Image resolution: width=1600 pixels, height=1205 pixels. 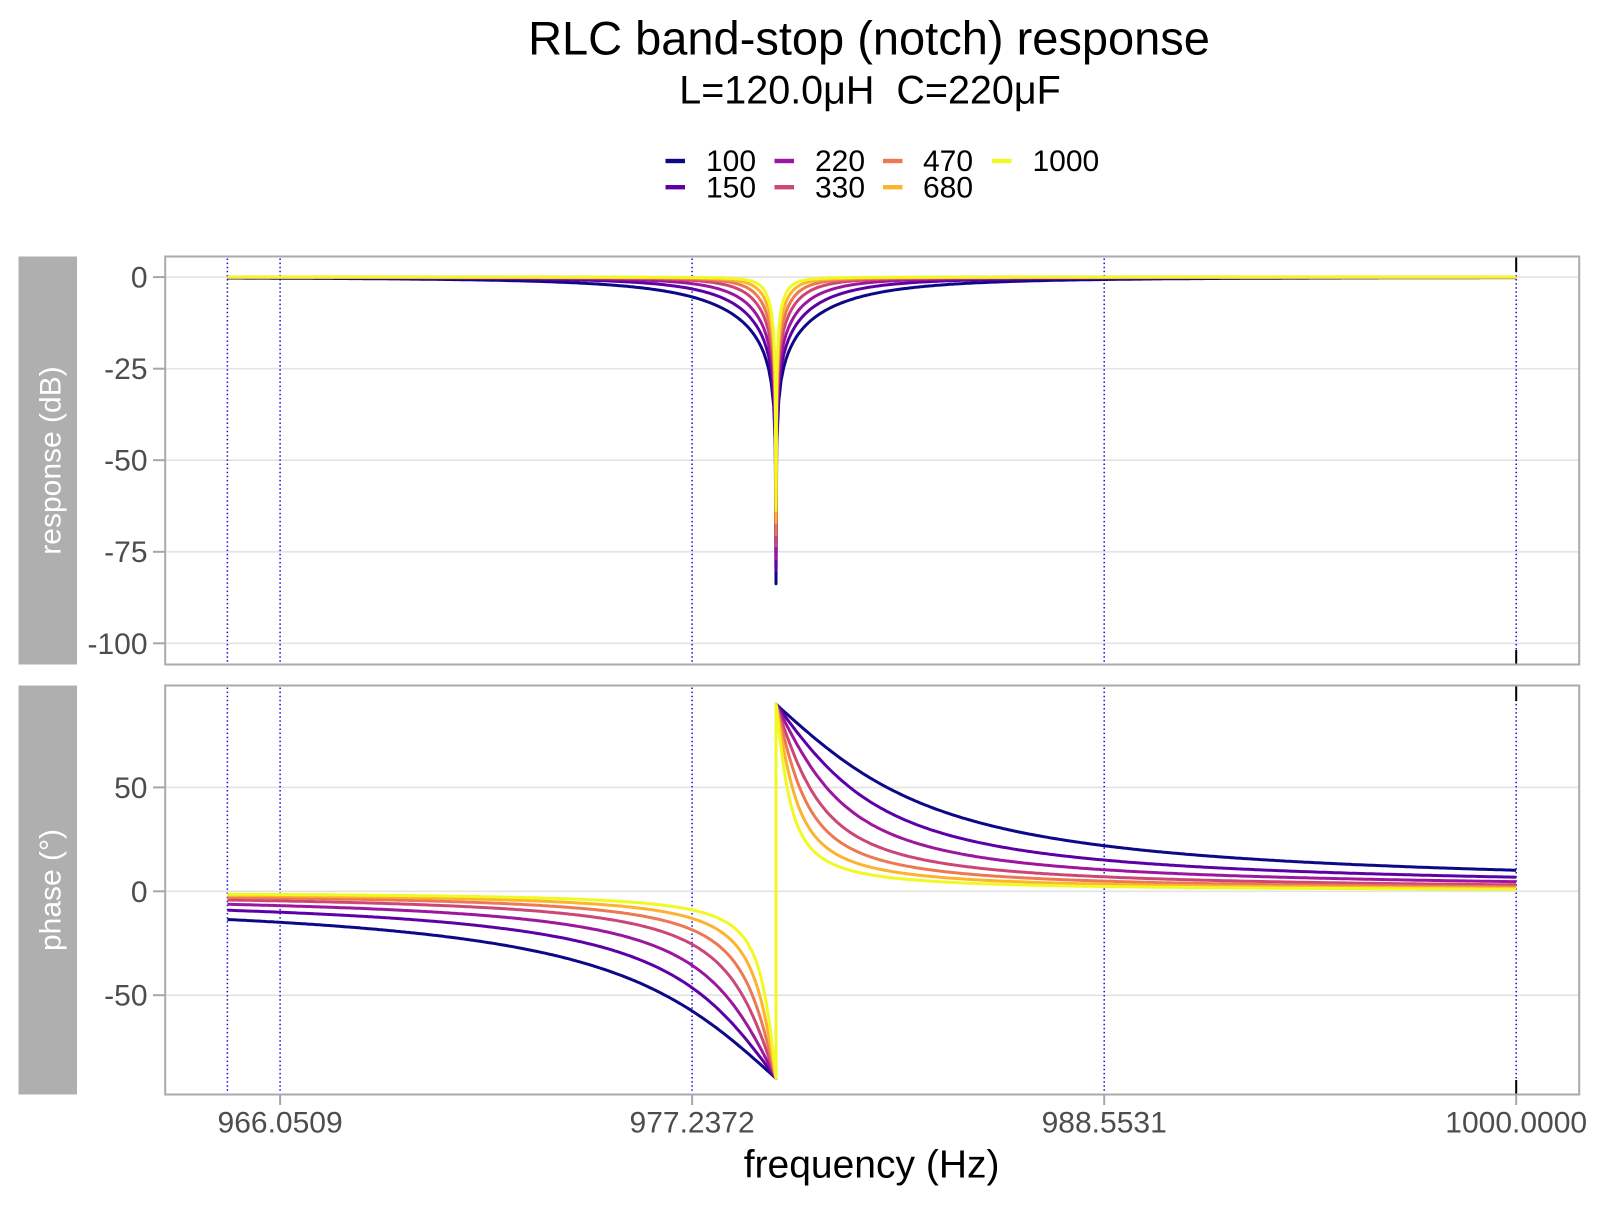 I want to click on svg-text: response (dB), so click(x=50, y=460).